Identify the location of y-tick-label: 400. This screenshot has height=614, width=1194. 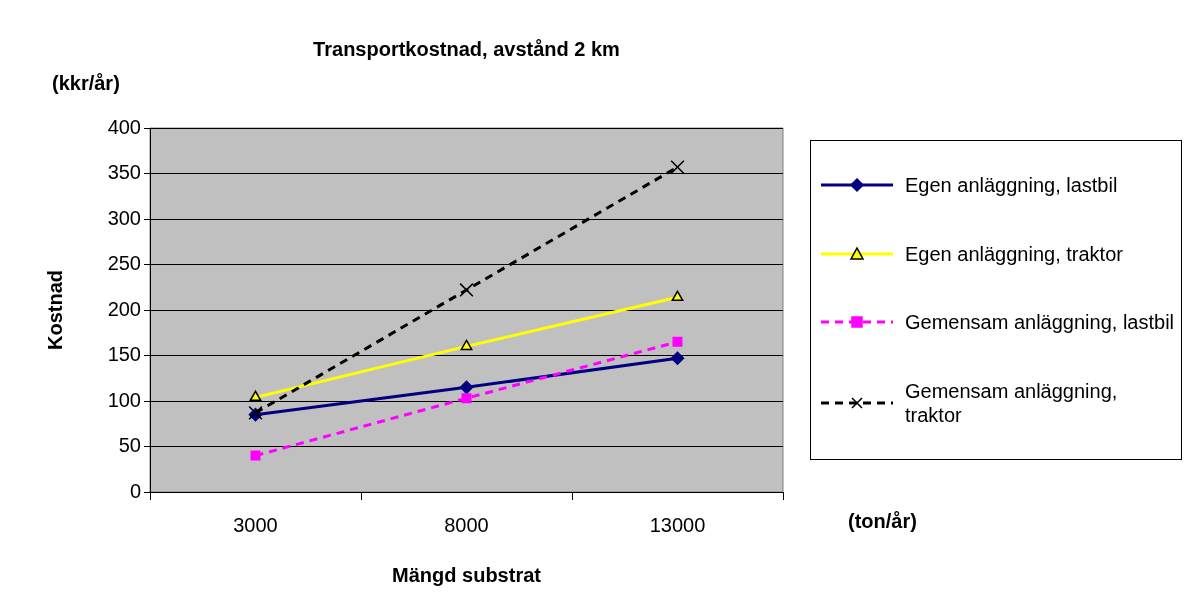
(124, 126).